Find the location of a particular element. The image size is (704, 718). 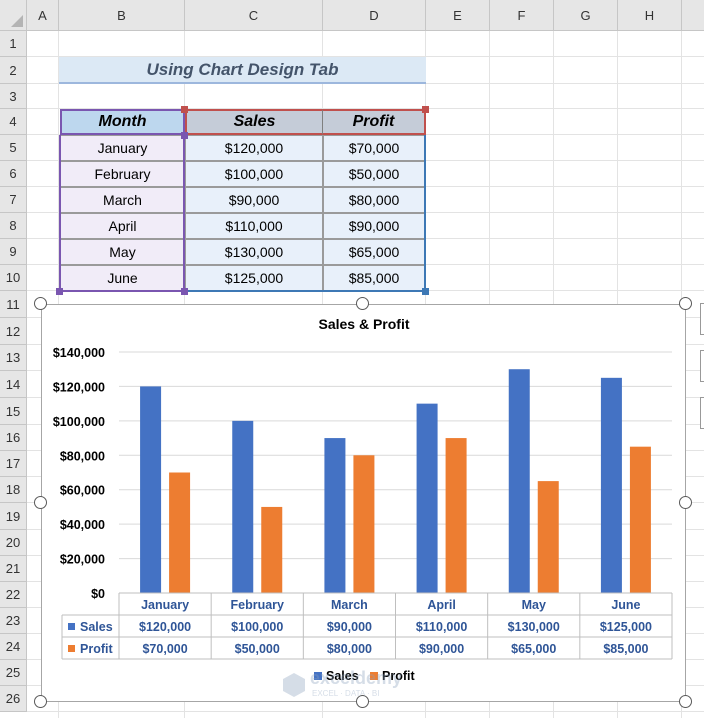

data-table-value: $90,000 is located at coordinates (441, 649).